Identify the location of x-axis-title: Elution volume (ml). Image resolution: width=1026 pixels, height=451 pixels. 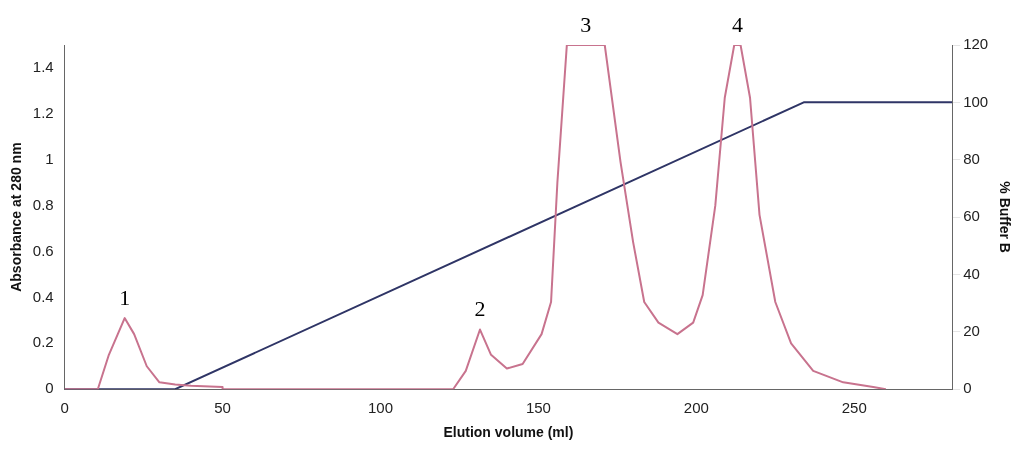
(508, 432).